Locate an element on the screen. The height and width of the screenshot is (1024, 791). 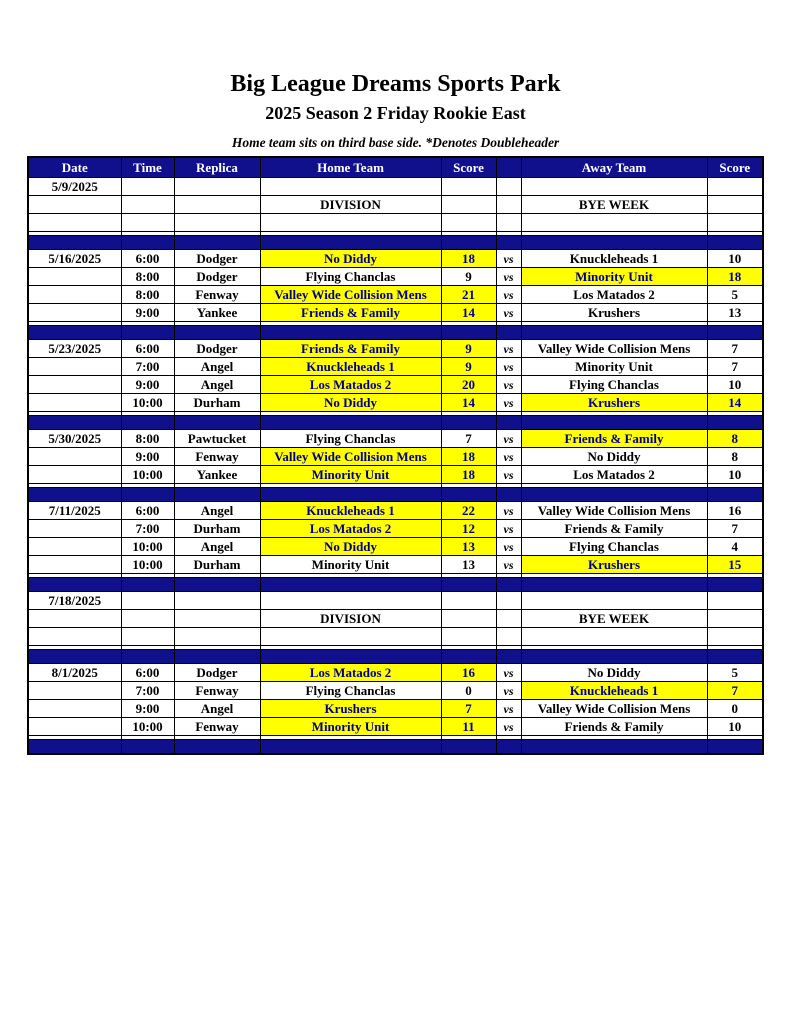
col-header-date: Date is located at coordinates (74, 167).